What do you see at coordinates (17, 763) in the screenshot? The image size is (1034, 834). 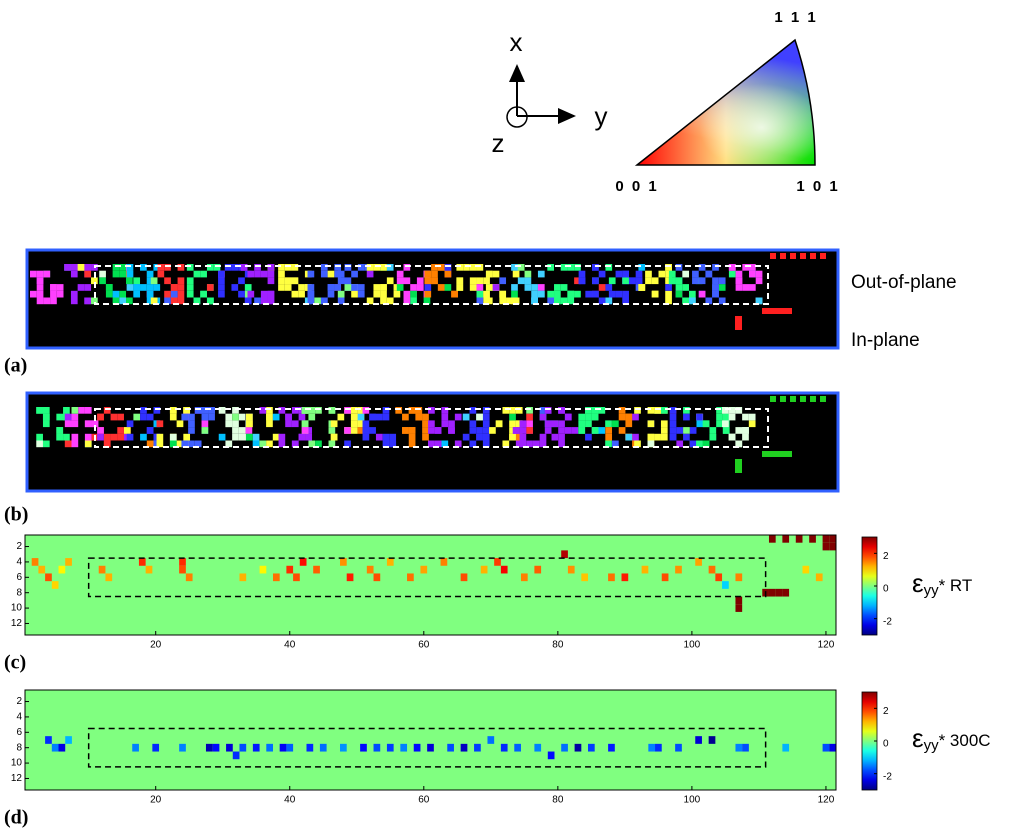 I see `y-tick-label: 10` at bounding box center [17, 763].